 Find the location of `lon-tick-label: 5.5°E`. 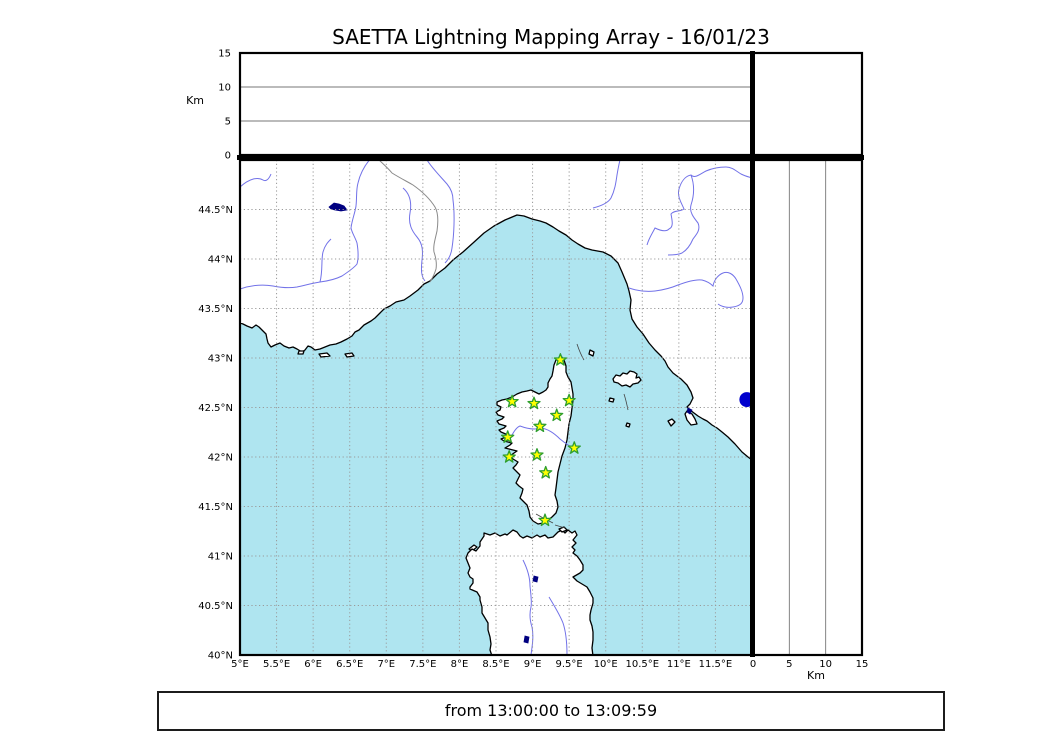

lon-tick-label: 5.5°E is located at coordinates (276, 664).